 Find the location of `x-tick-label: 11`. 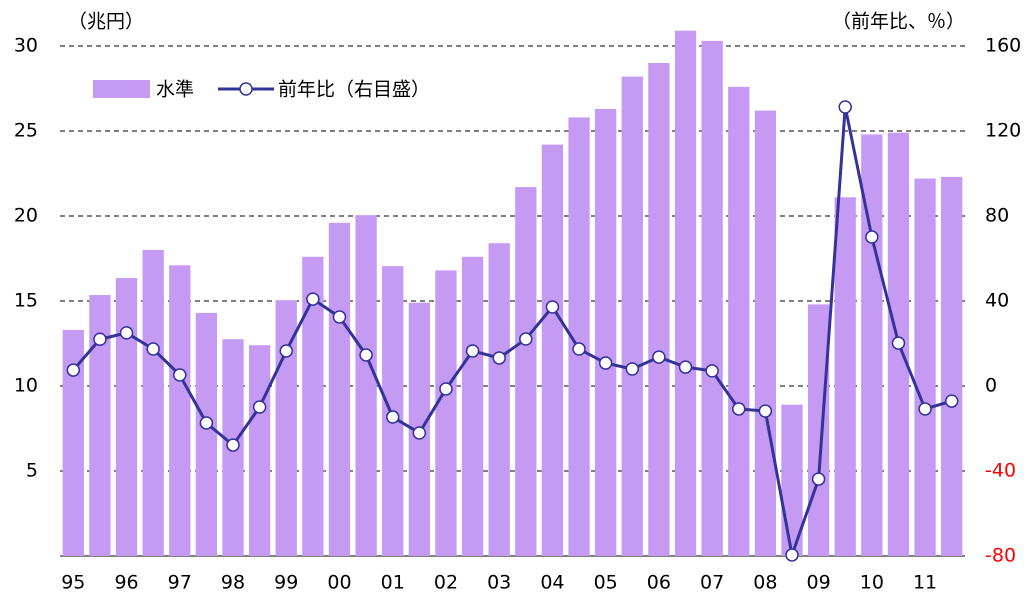

x-tick-label: 11 is located at coordinates (925, 583).